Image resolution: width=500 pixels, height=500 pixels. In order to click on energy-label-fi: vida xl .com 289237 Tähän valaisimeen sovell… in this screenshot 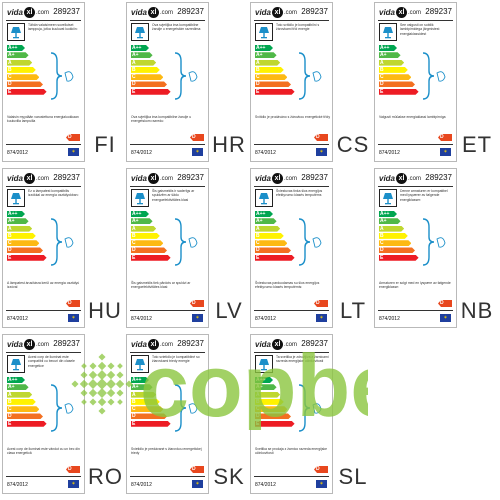, I will do `click(62, 83)`.